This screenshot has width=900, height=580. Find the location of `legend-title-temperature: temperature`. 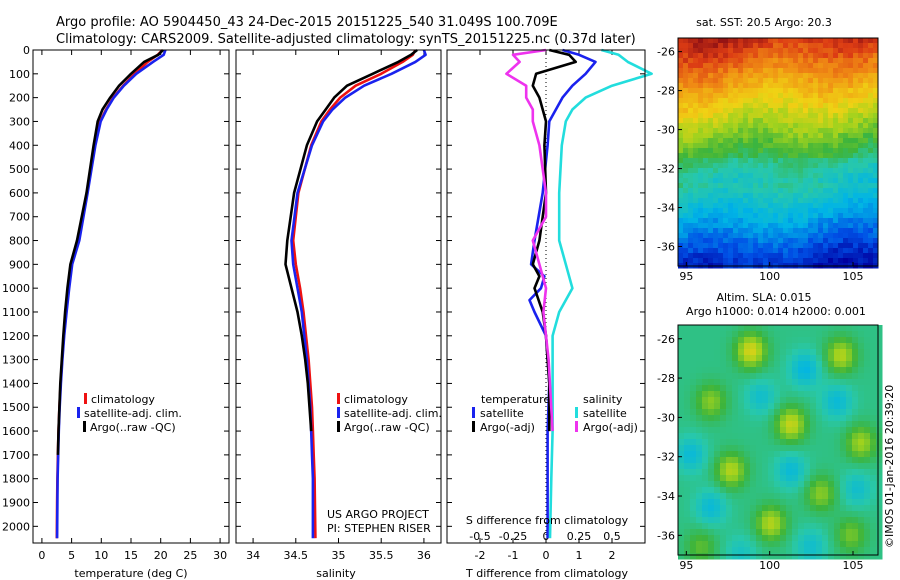

legend-title-temperature: temperature is located at coordinates (515, 399).